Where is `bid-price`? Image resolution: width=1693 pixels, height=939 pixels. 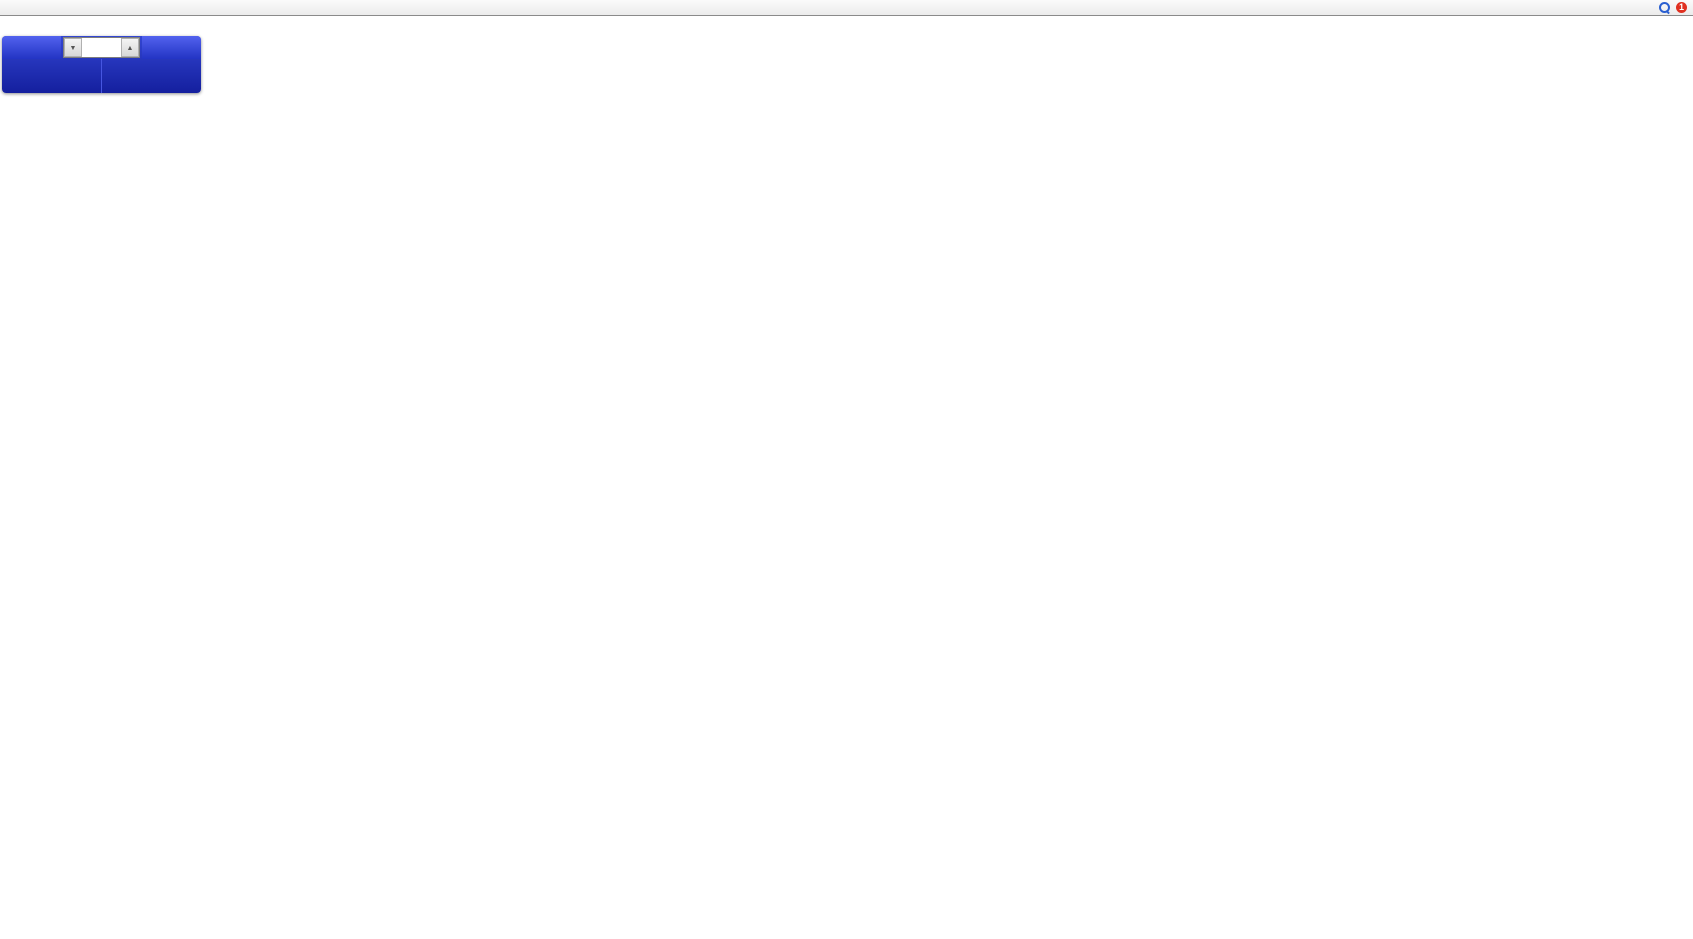
bid-price is located at coordinates (51, 76).